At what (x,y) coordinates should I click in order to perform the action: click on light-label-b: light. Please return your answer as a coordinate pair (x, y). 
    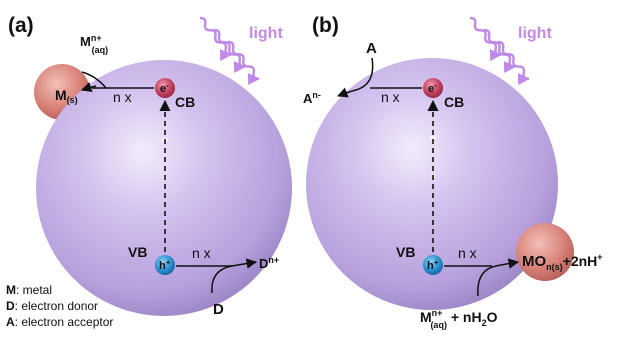
    Looking at the image, I should click on (535, 33).